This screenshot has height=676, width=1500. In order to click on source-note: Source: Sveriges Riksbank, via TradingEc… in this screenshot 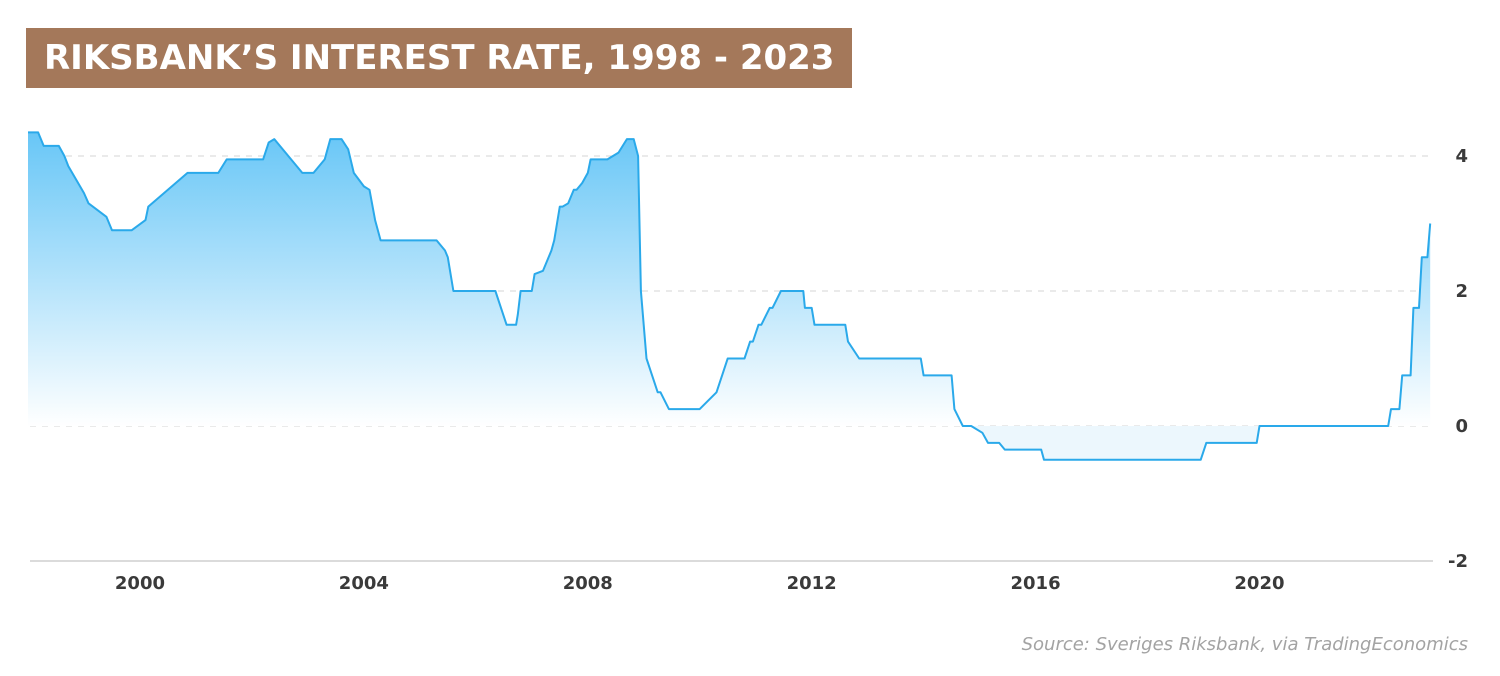, I will do `click(1244, 644)`.